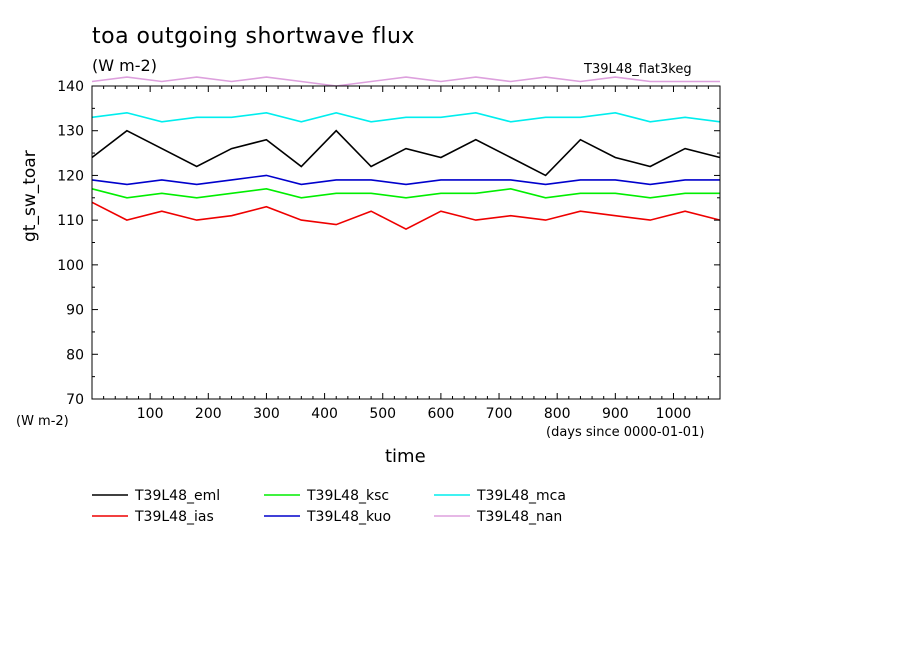 The width and height of the screenshot is (904, 654). What do you see at coordinates (615, 414) in the screenshot?
I see `x-tick-label: 900` at bounding box center [615, 414].